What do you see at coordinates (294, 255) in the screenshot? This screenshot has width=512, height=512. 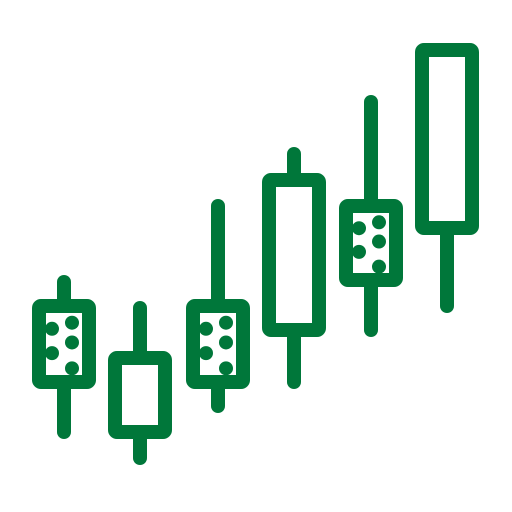 I see `candle-4-body` at bounding box center [294, 255].